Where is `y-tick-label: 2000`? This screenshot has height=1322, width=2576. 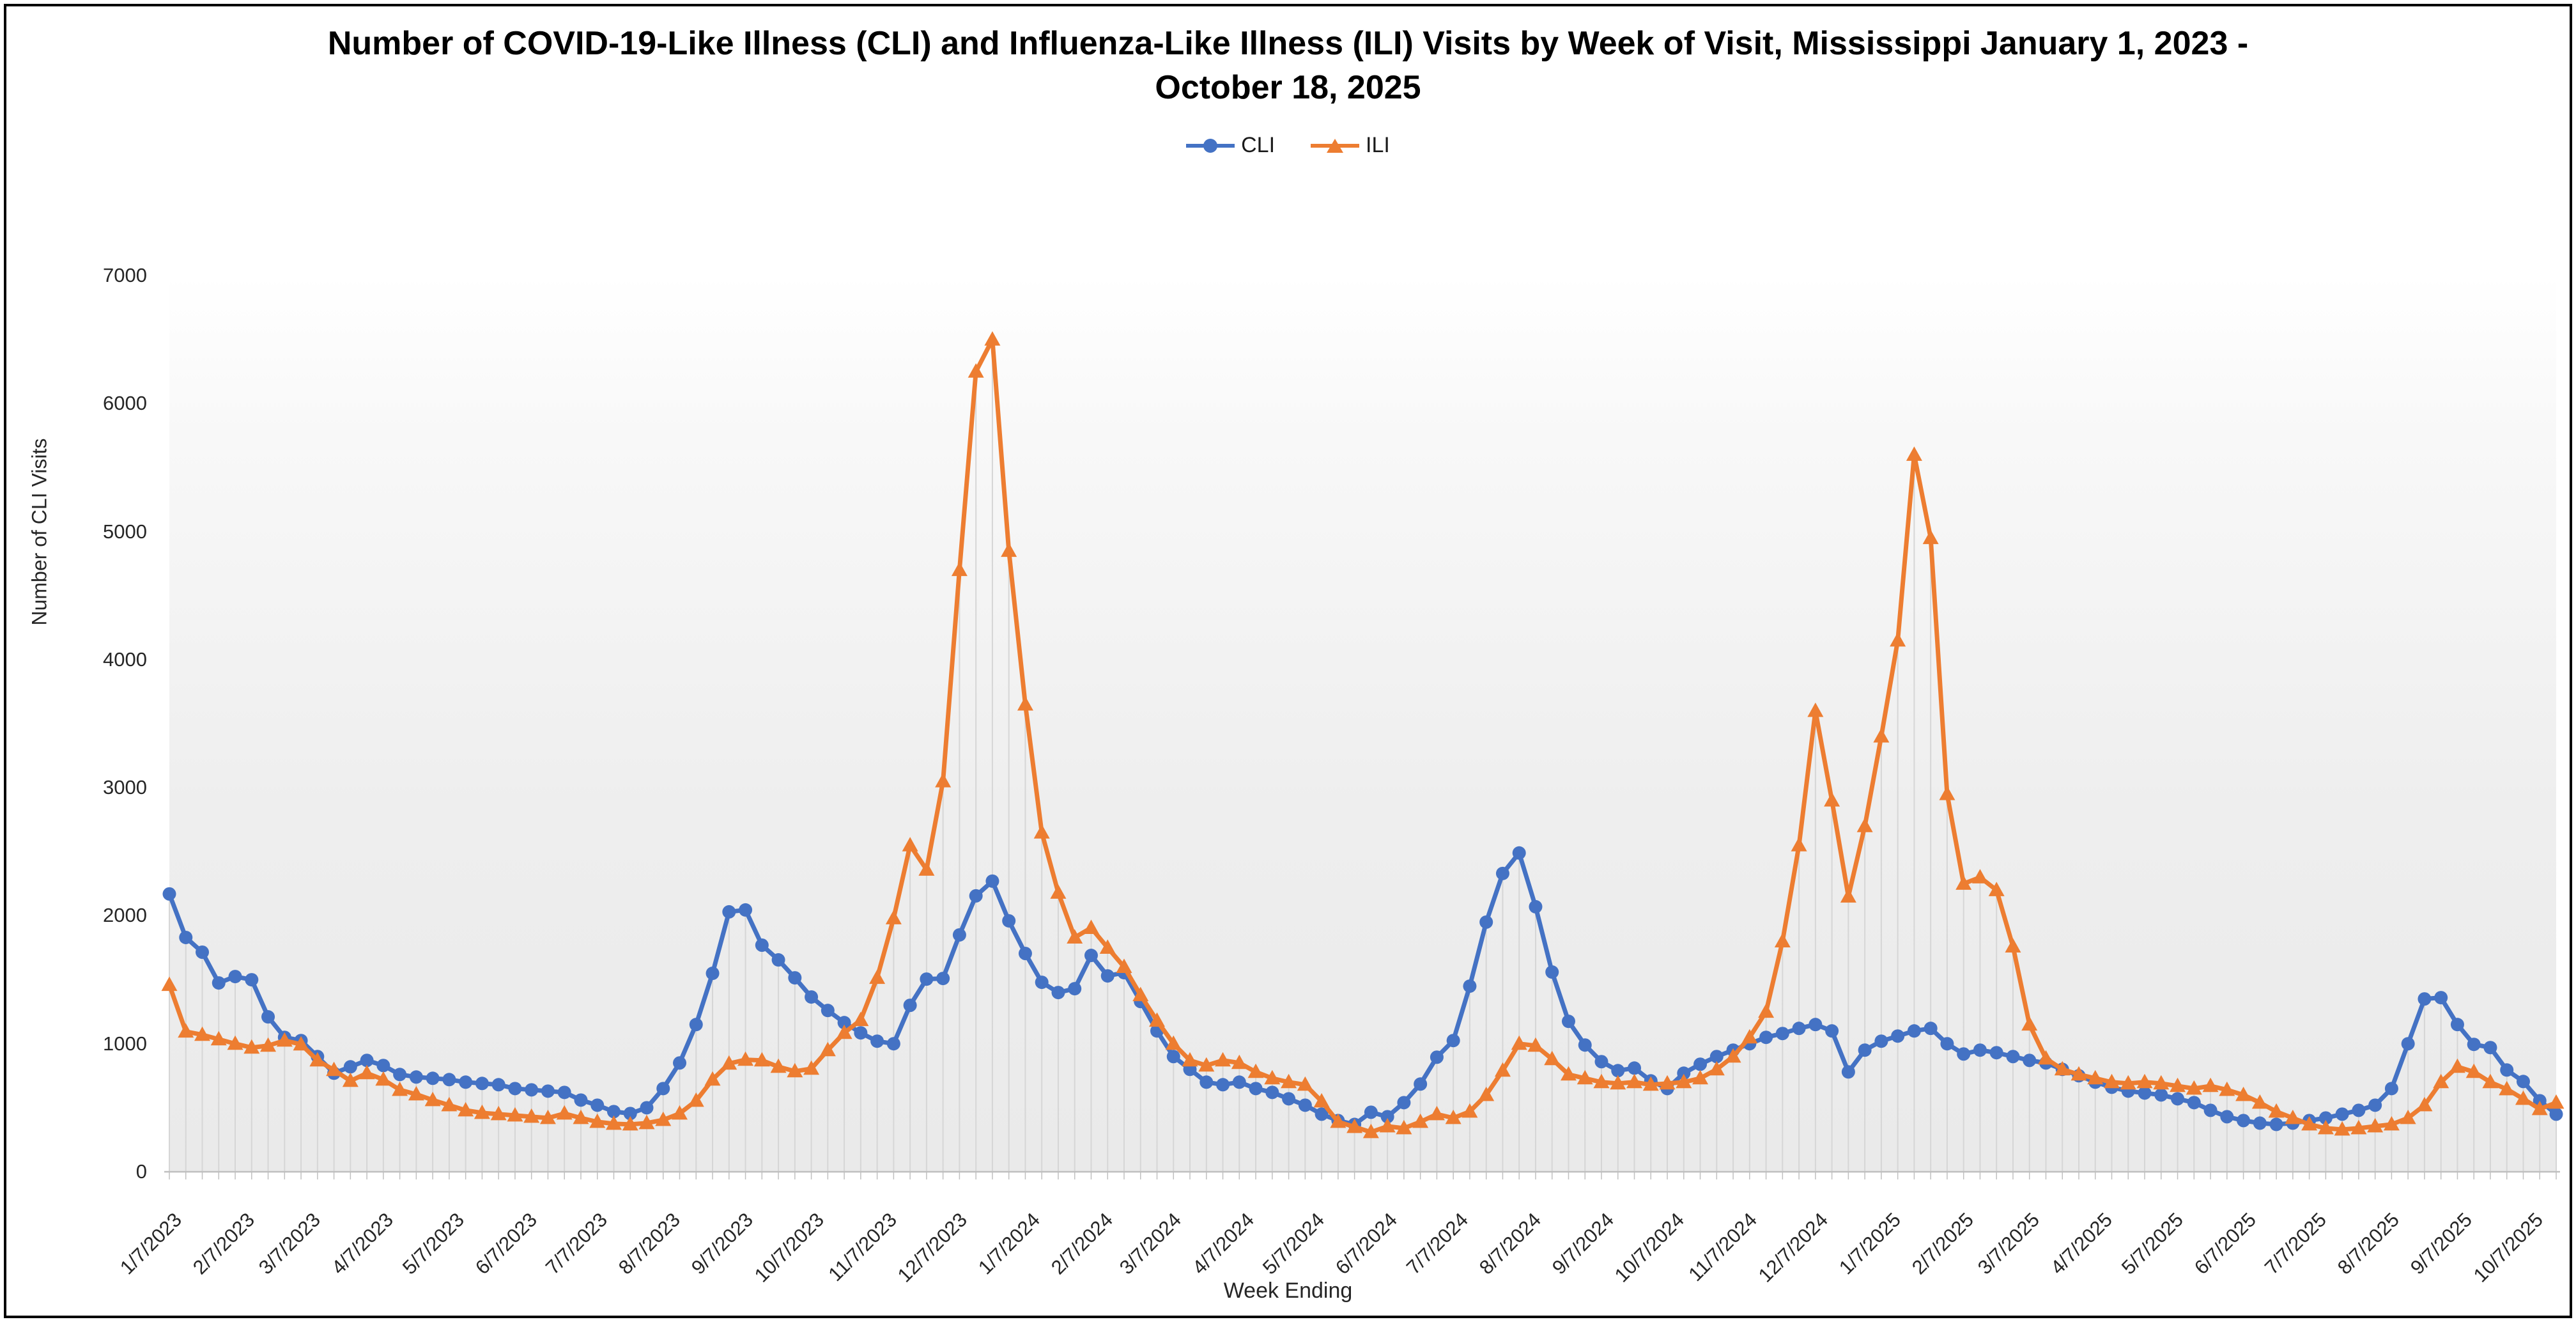
y-tick-label: 2000 is located at coordinates (125, 915).